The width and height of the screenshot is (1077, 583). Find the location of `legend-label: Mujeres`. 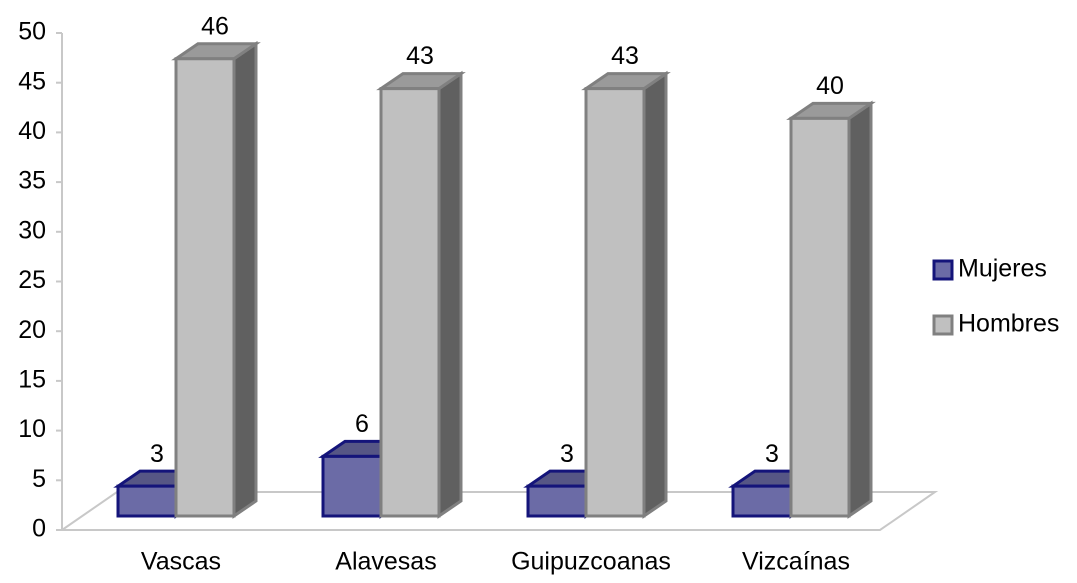

legend-label: Mujeres is located at coordinates (1002, 269).